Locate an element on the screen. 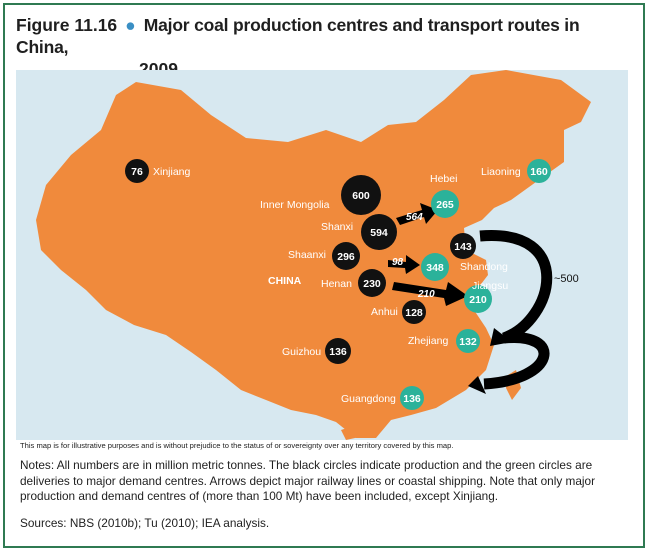 This screenshot has width=650, height=553. production-circle-anhui is located at coordinates (414, 312).